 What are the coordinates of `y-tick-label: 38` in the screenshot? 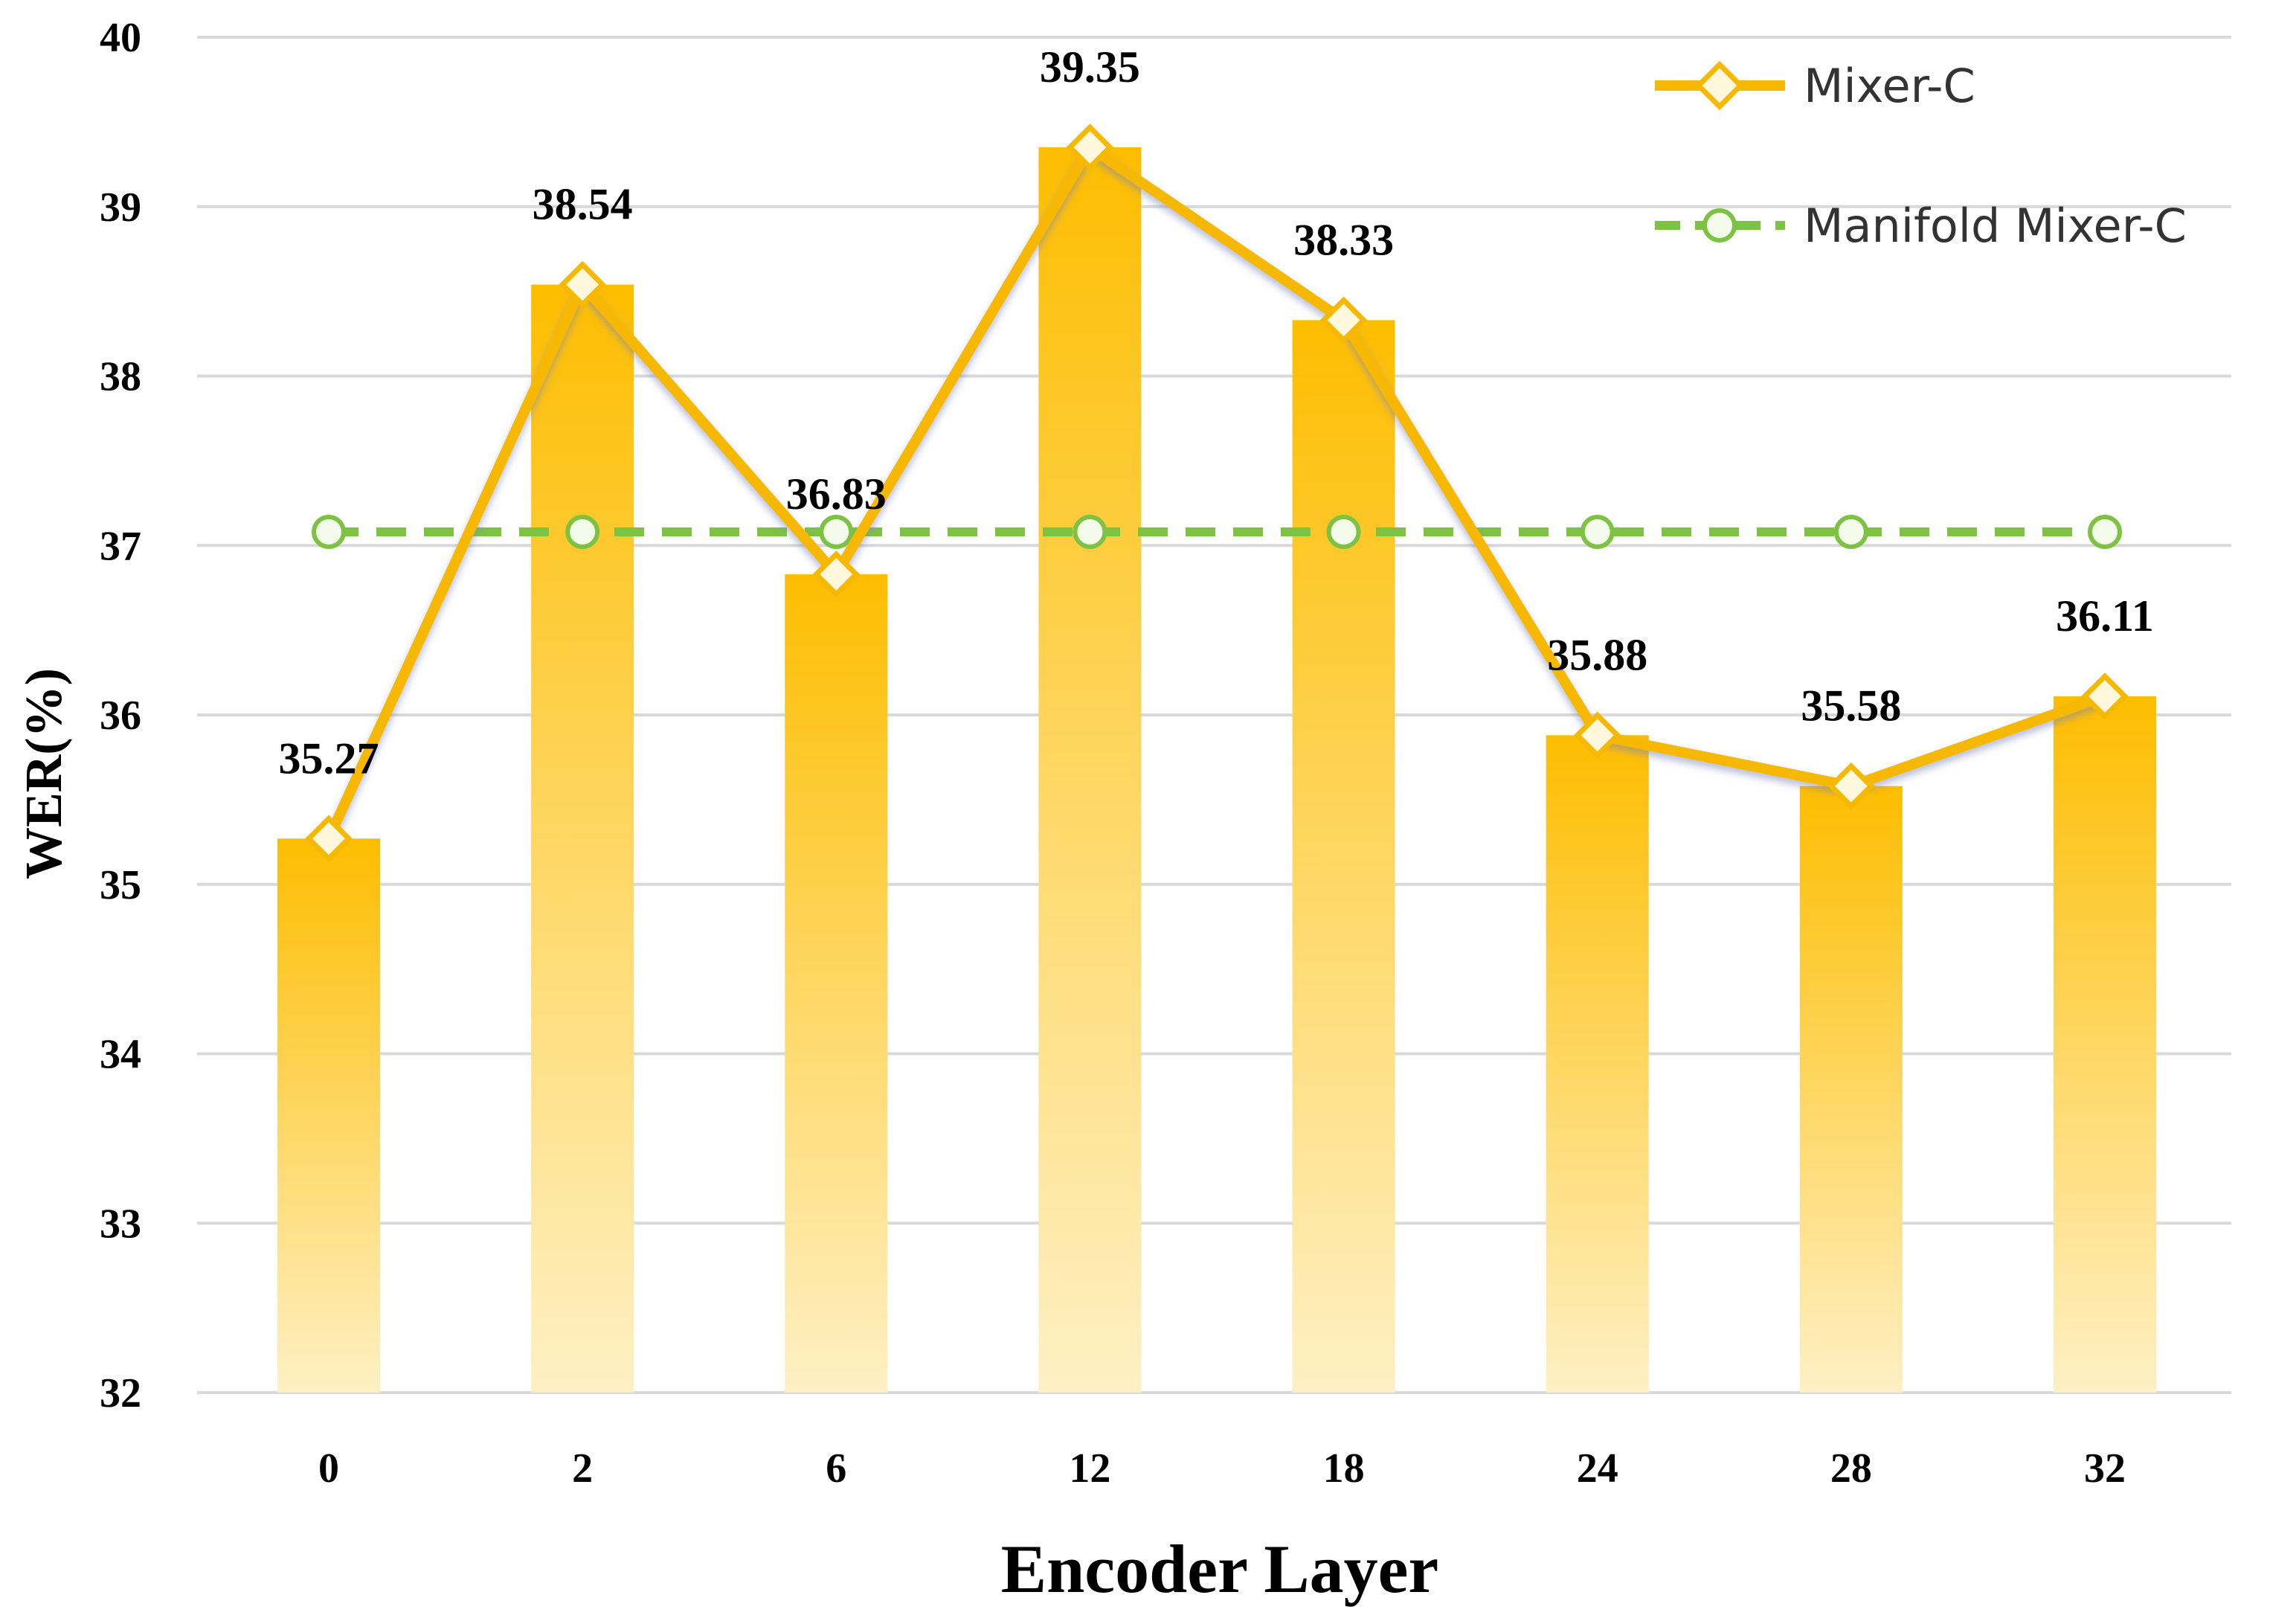 It's located at (120, 377).